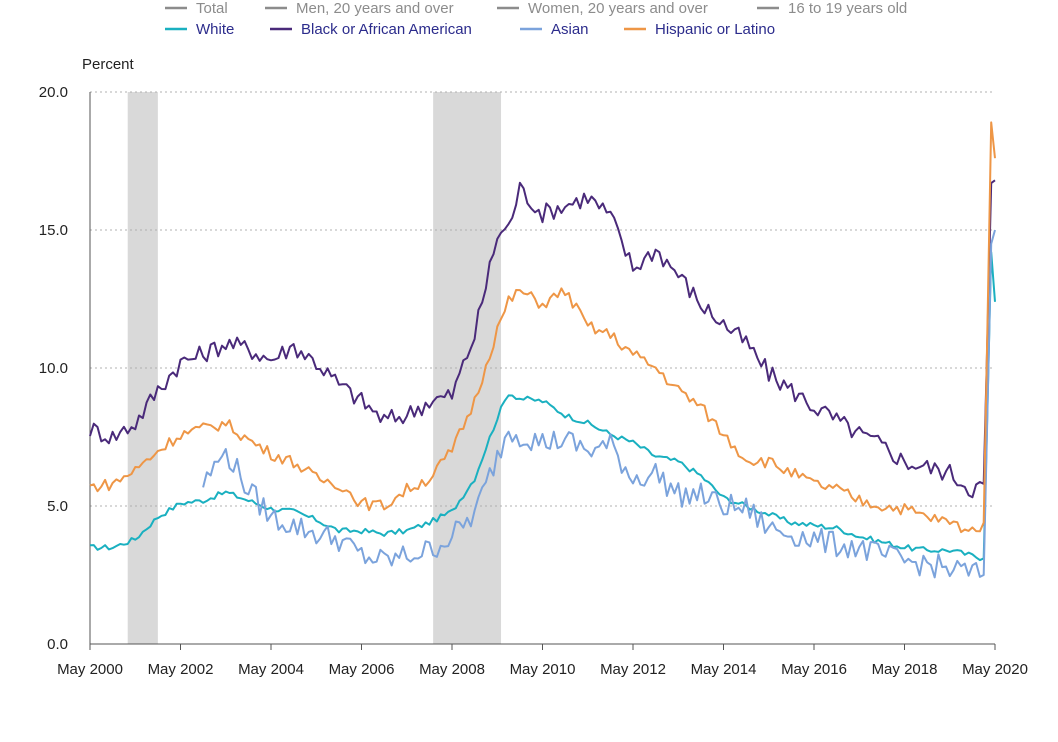 The width and height of the screenshot is (1058, 742). I want to click on legend-item-hispanic-or-latino: Hispanic or Latino, so click(715, 29).